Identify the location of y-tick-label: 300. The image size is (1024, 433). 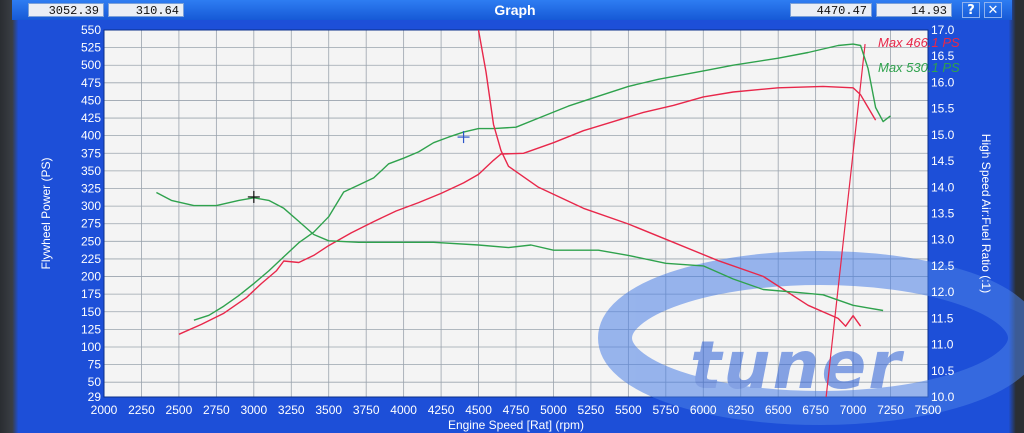
(91, 206).